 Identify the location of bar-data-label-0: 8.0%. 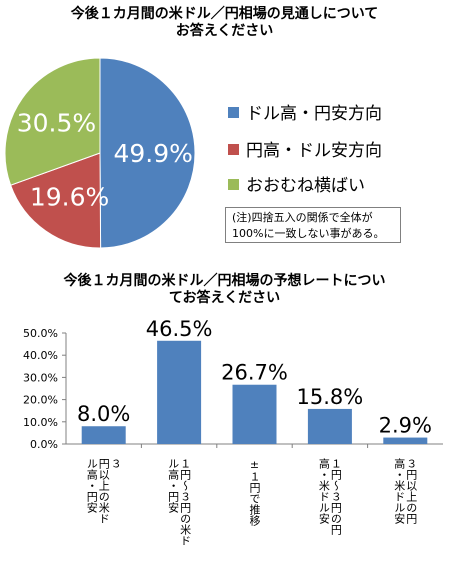
(103, 414).